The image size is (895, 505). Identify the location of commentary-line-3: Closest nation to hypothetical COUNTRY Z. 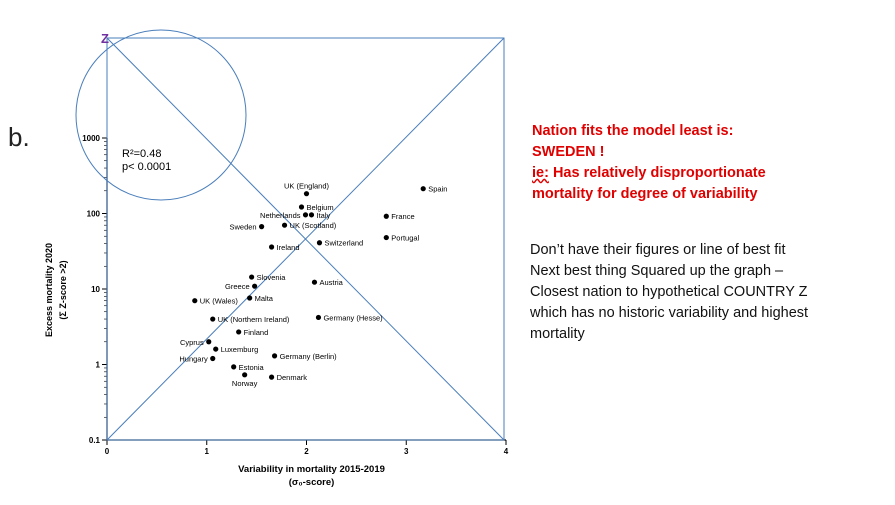
(669, 292).